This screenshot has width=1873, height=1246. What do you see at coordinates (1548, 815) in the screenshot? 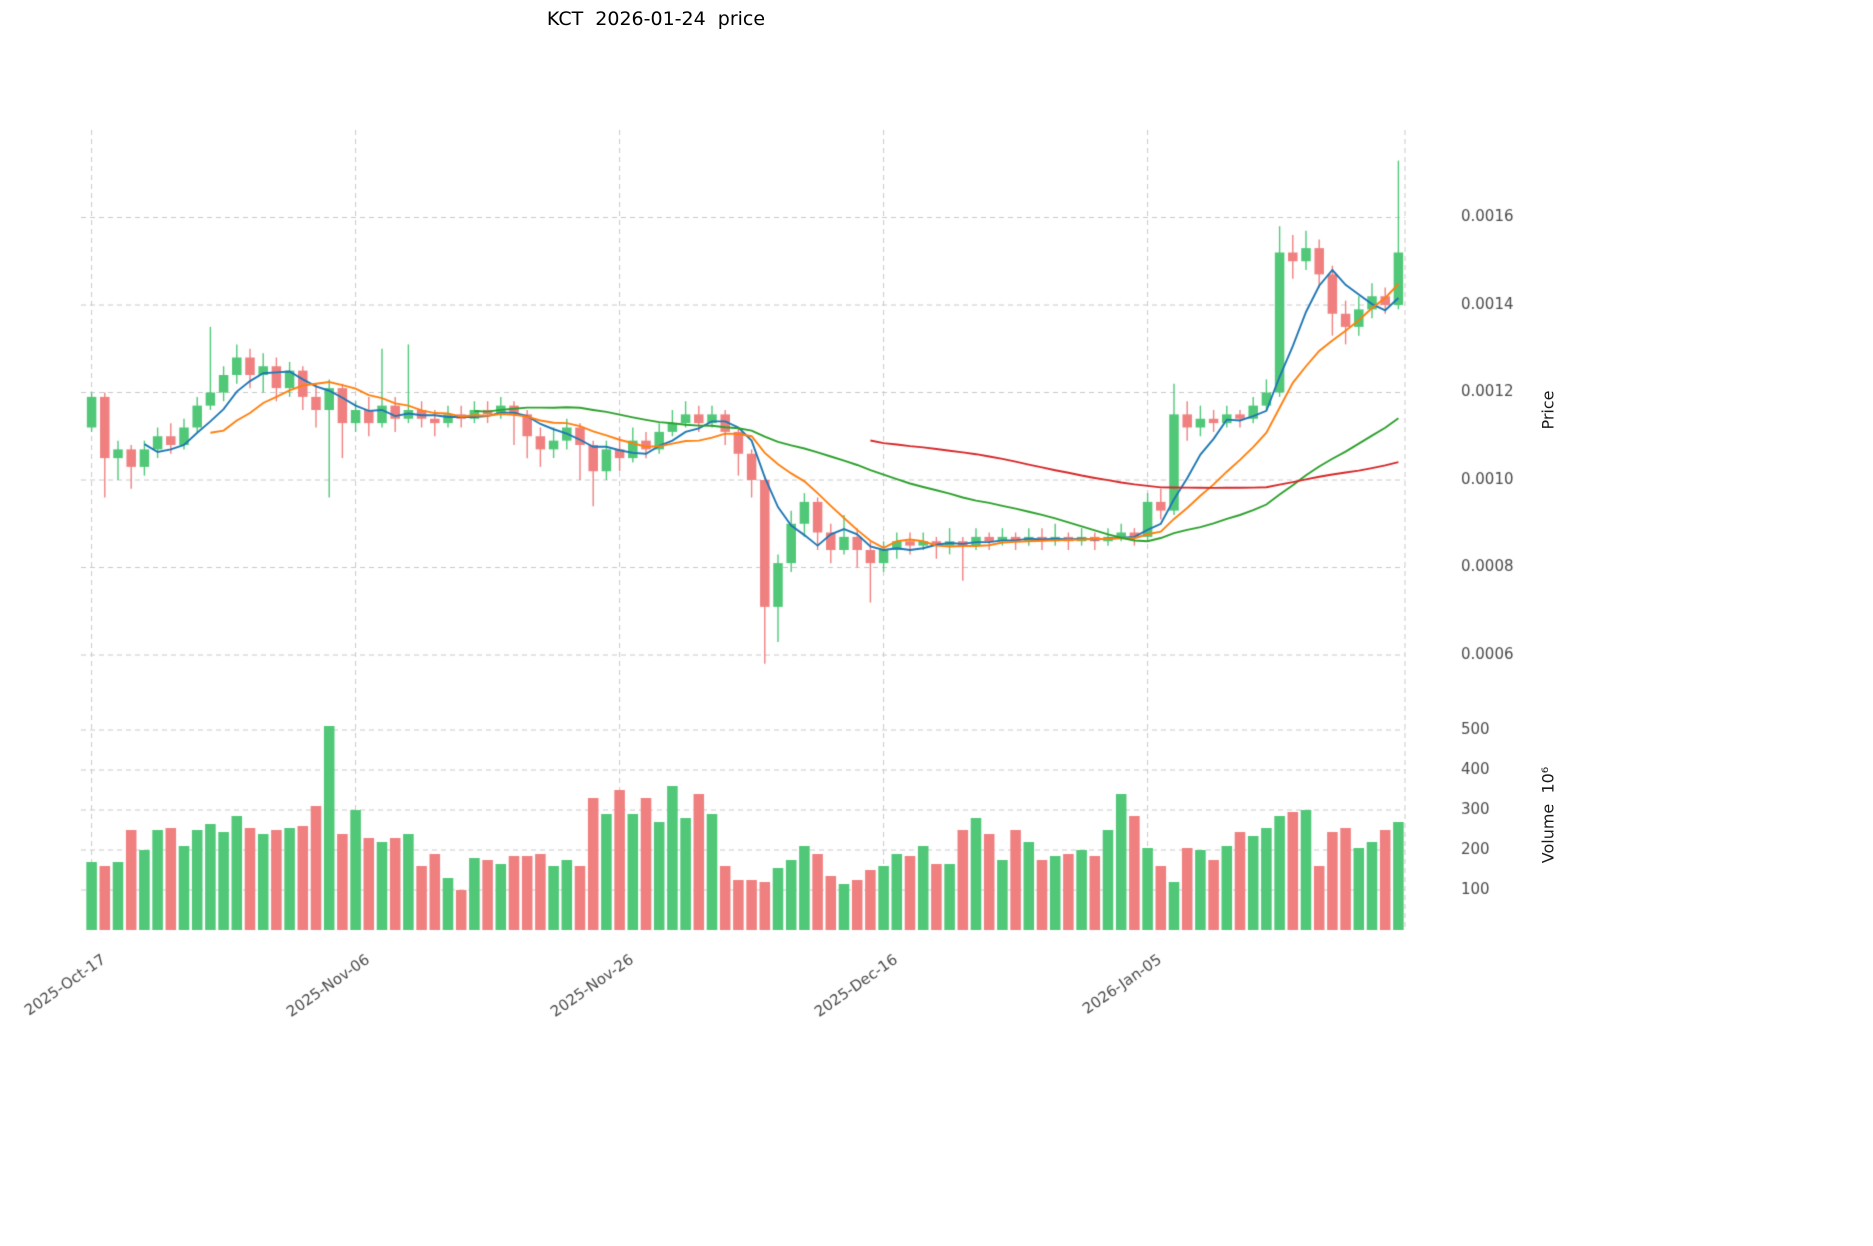
I see `volume-axis-label: Volume 10⁶` at bounding box center [1548, 815].